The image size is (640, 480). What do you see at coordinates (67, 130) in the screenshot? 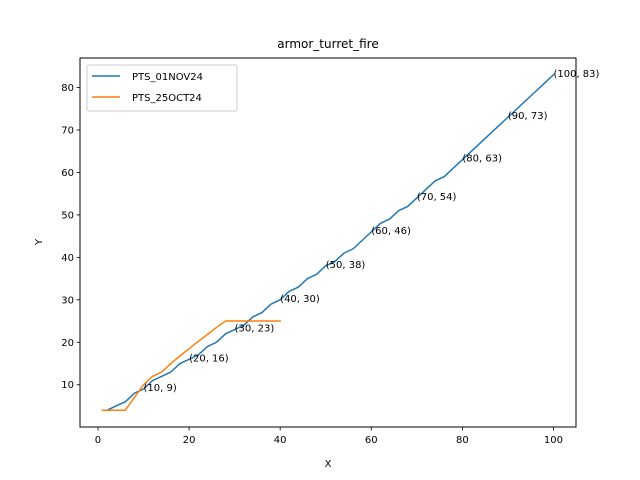
I see `y-tick-label: 70` at bounding box center [67, 130].